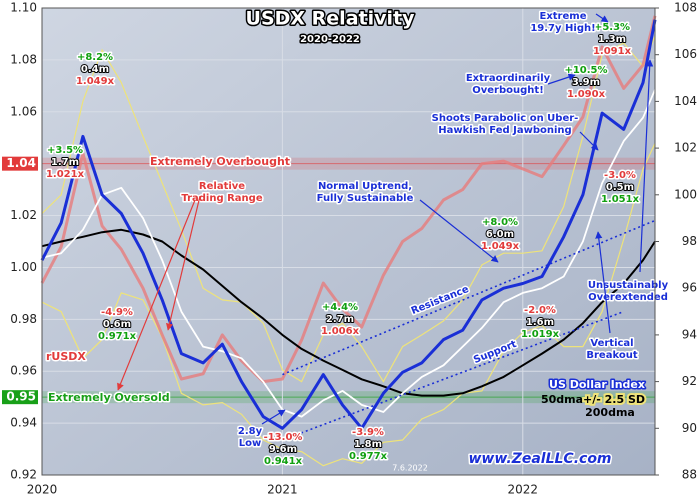  What do you see at coordinates (453, 375) in the screenshot?
I see `trend-line` at bounding box center [453, 375].